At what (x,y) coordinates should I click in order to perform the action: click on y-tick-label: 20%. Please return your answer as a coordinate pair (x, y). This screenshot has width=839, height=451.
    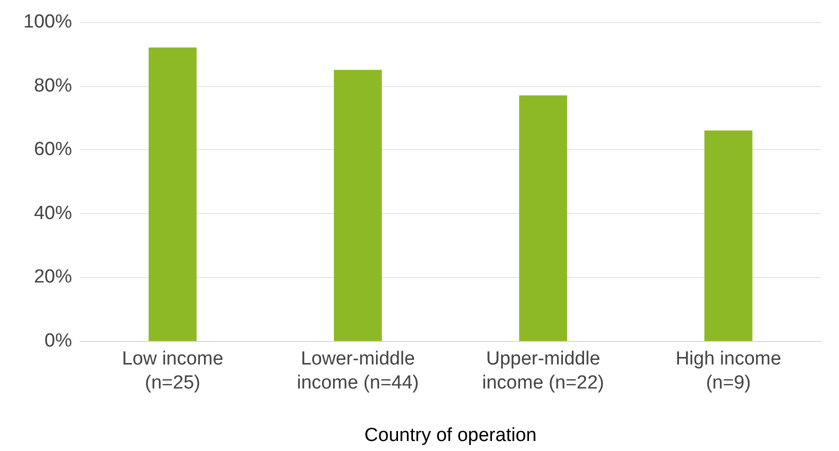
    Looking at the image, I should click on (53, 277).